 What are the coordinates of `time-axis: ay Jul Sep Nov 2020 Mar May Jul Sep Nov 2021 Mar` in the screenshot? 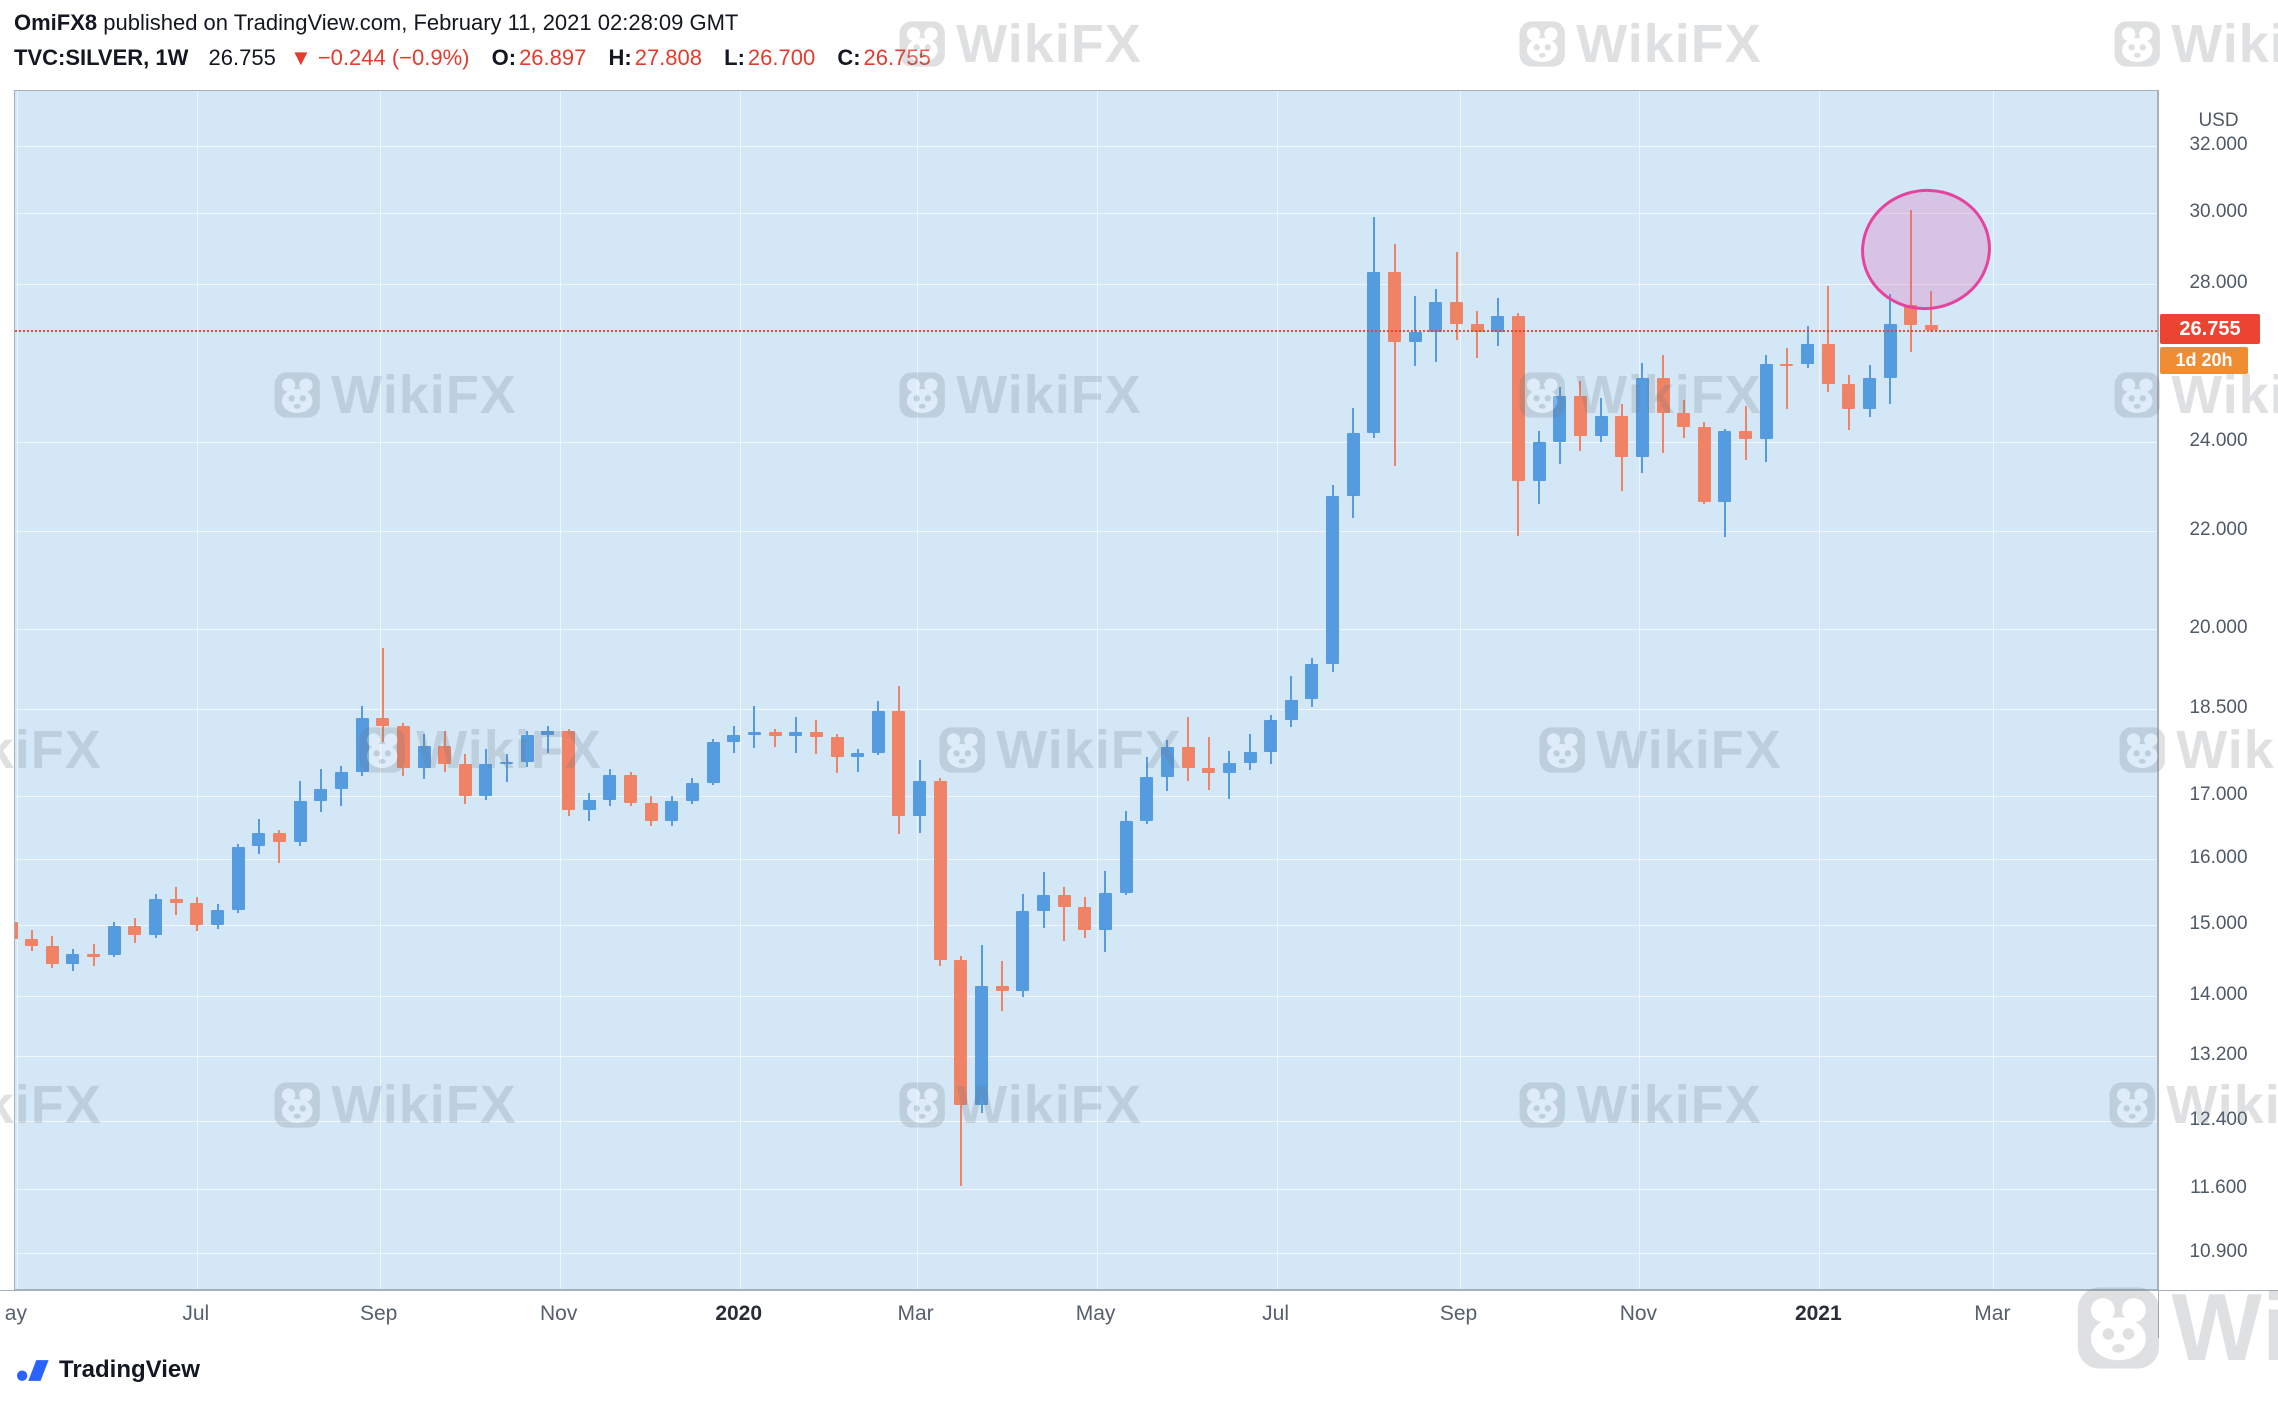 It's located at (1139, 1314).